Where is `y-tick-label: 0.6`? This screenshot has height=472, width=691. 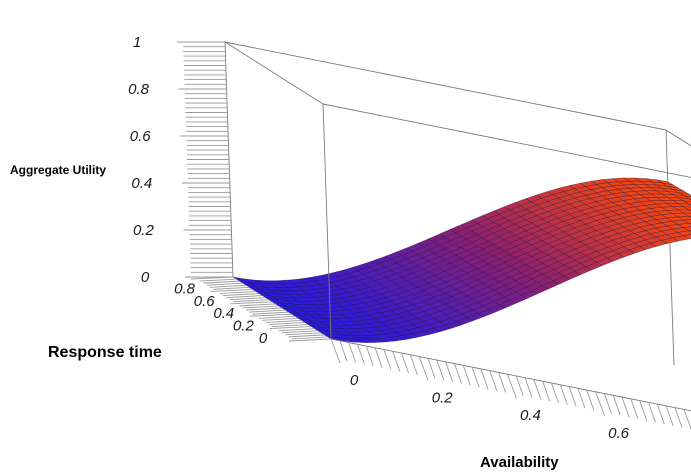
y-tick-label: 0.6 is located at coordinates (205, 301).